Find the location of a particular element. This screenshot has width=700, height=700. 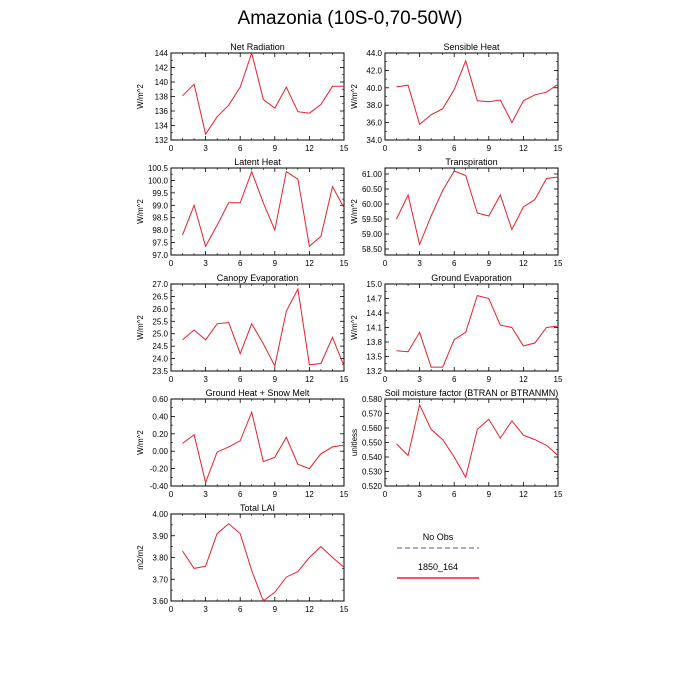

y-tick-label: 100.5 is located at coordinates (158, 168).